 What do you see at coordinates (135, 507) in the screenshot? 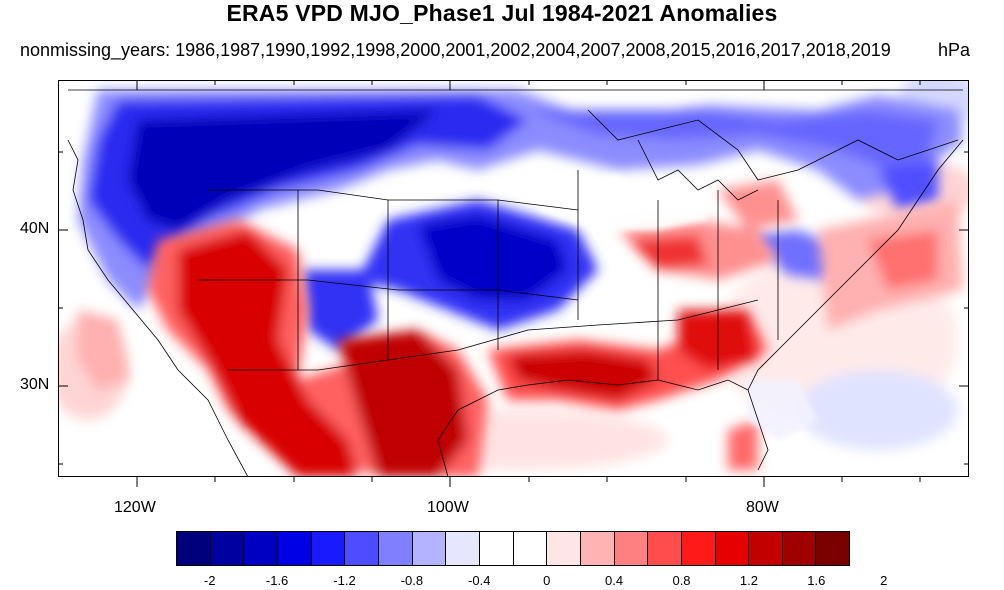
I see `lon-label-120w: 120W` at bounding box center [135, 507].